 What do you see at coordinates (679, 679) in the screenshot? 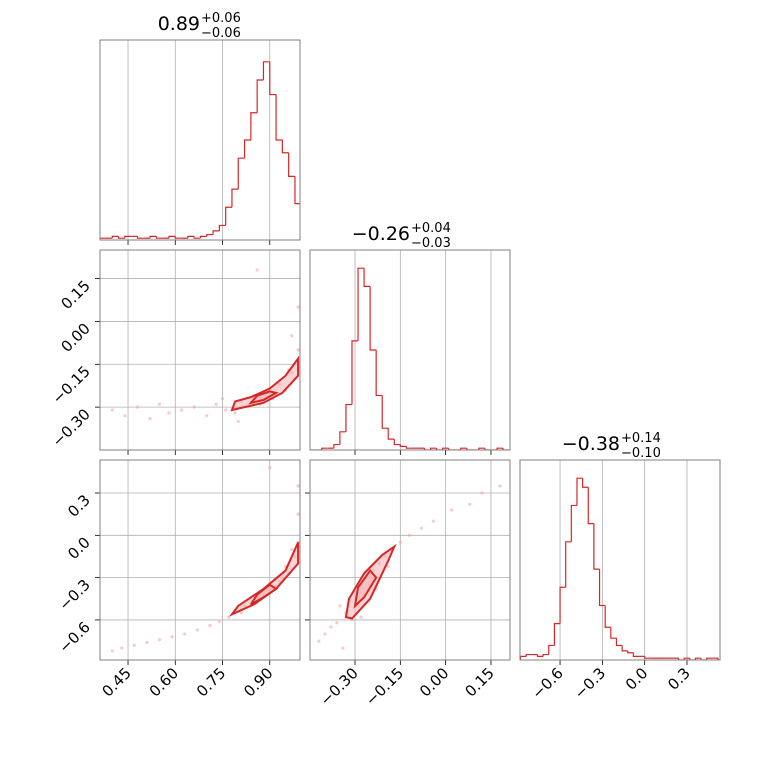
I see `x-tick-label: 0.3` at bounding box center [679, 679].